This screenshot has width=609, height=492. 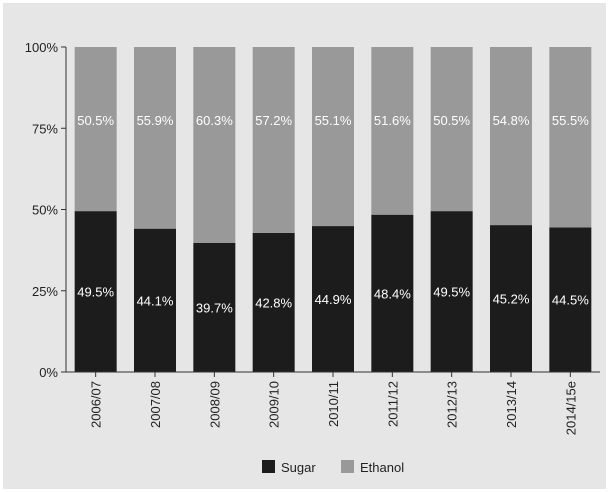 I want to click on data-label-sugar: 44.5%, so click(x=570, y=300).